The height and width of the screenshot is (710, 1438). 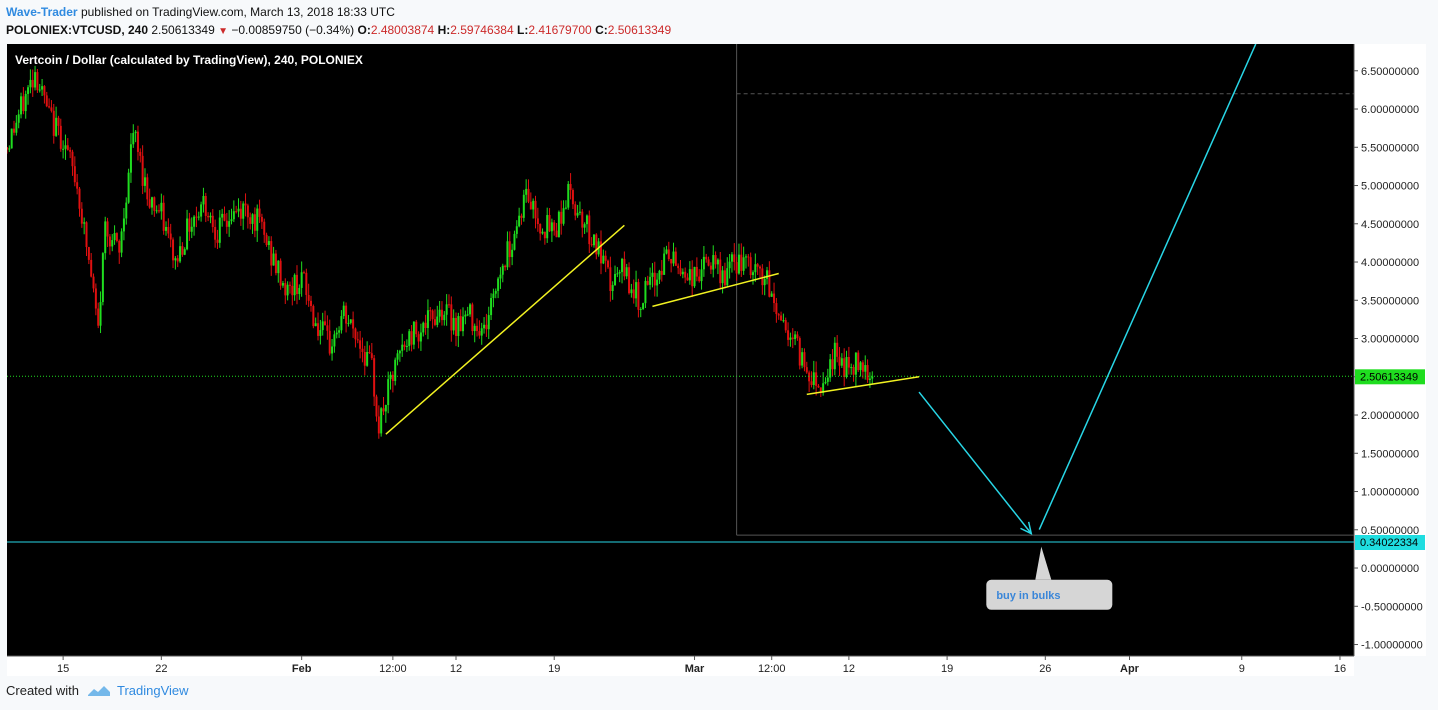 What do you see at coordinates (1049, 594) in the screenshot?
I see `callout-box` at bounding box center [1049, 594].